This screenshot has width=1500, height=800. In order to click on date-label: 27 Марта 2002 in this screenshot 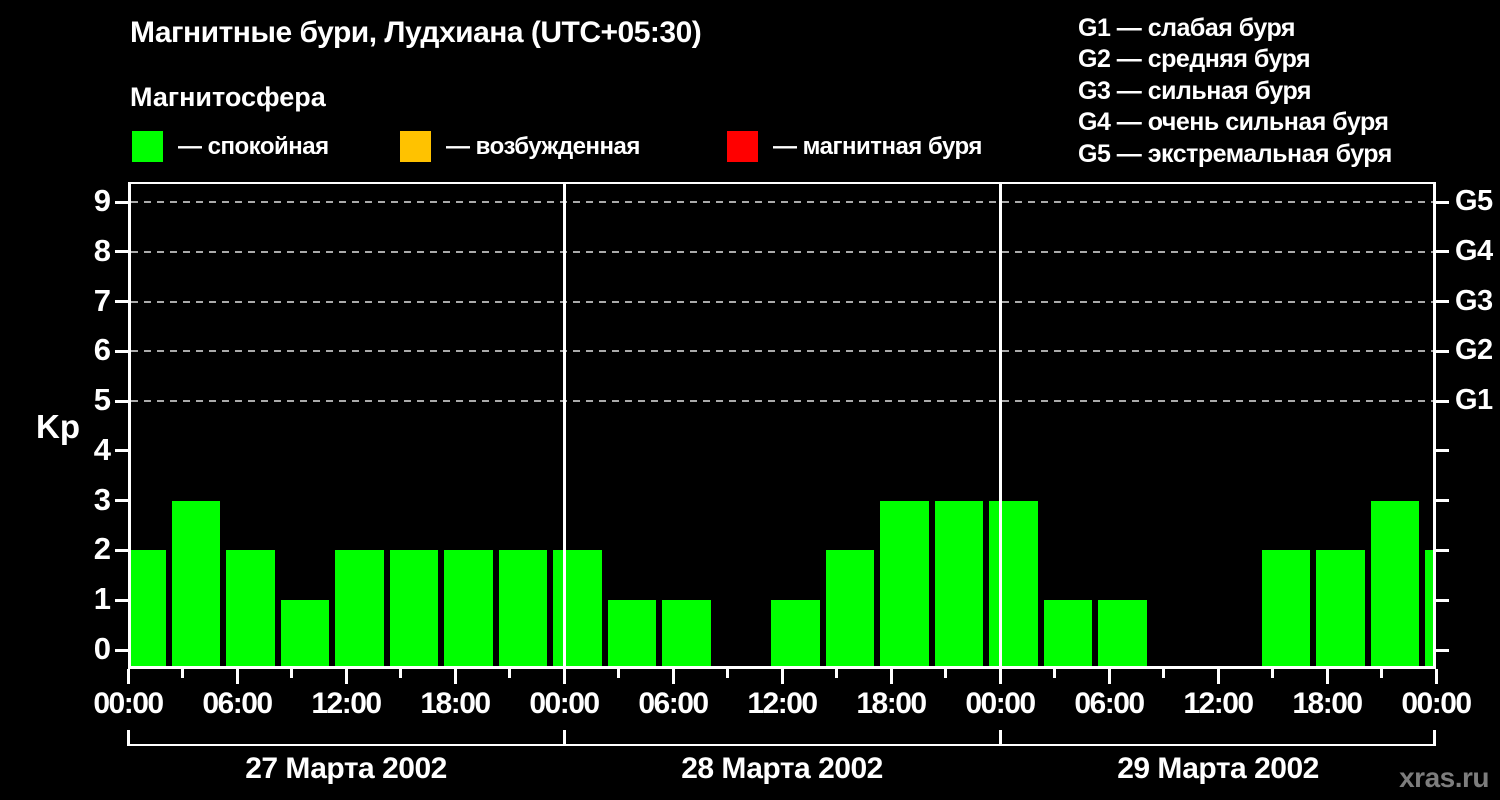, I will do `click(346, 768)`.